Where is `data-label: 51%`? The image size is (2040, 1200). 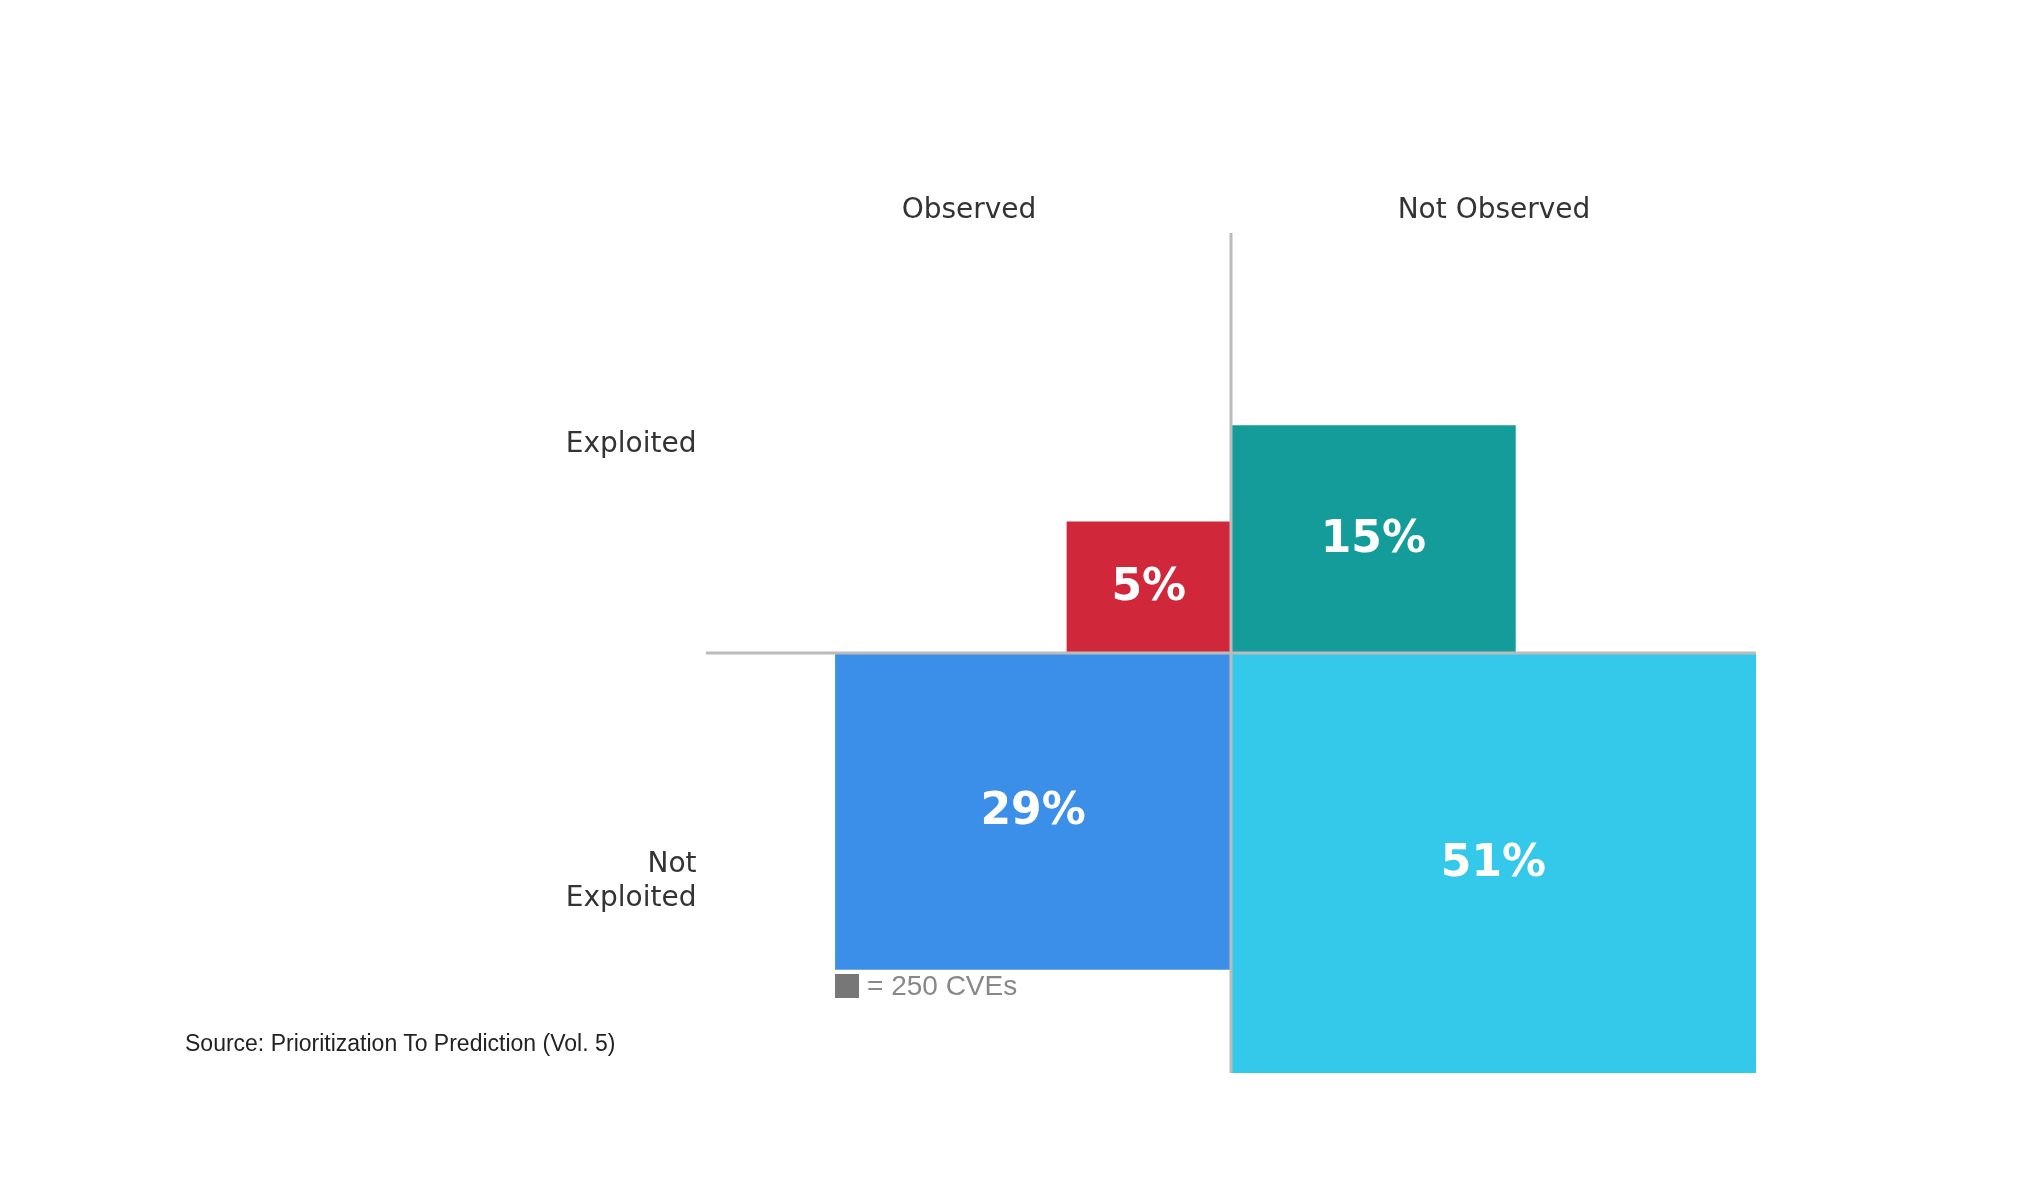
data-label: 51% is located at coordinates (1493, 860).